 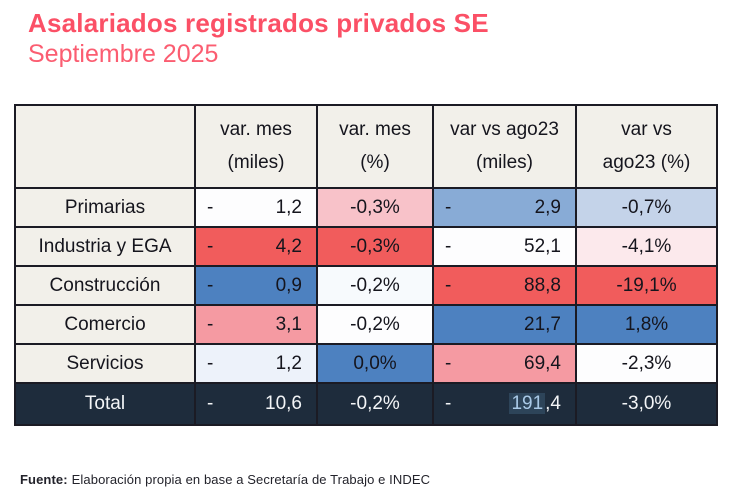 What do you see at coordinates (504, 324) in the screenshot?
I see `table-cell: 21,7` at bounding box center [504, 324].